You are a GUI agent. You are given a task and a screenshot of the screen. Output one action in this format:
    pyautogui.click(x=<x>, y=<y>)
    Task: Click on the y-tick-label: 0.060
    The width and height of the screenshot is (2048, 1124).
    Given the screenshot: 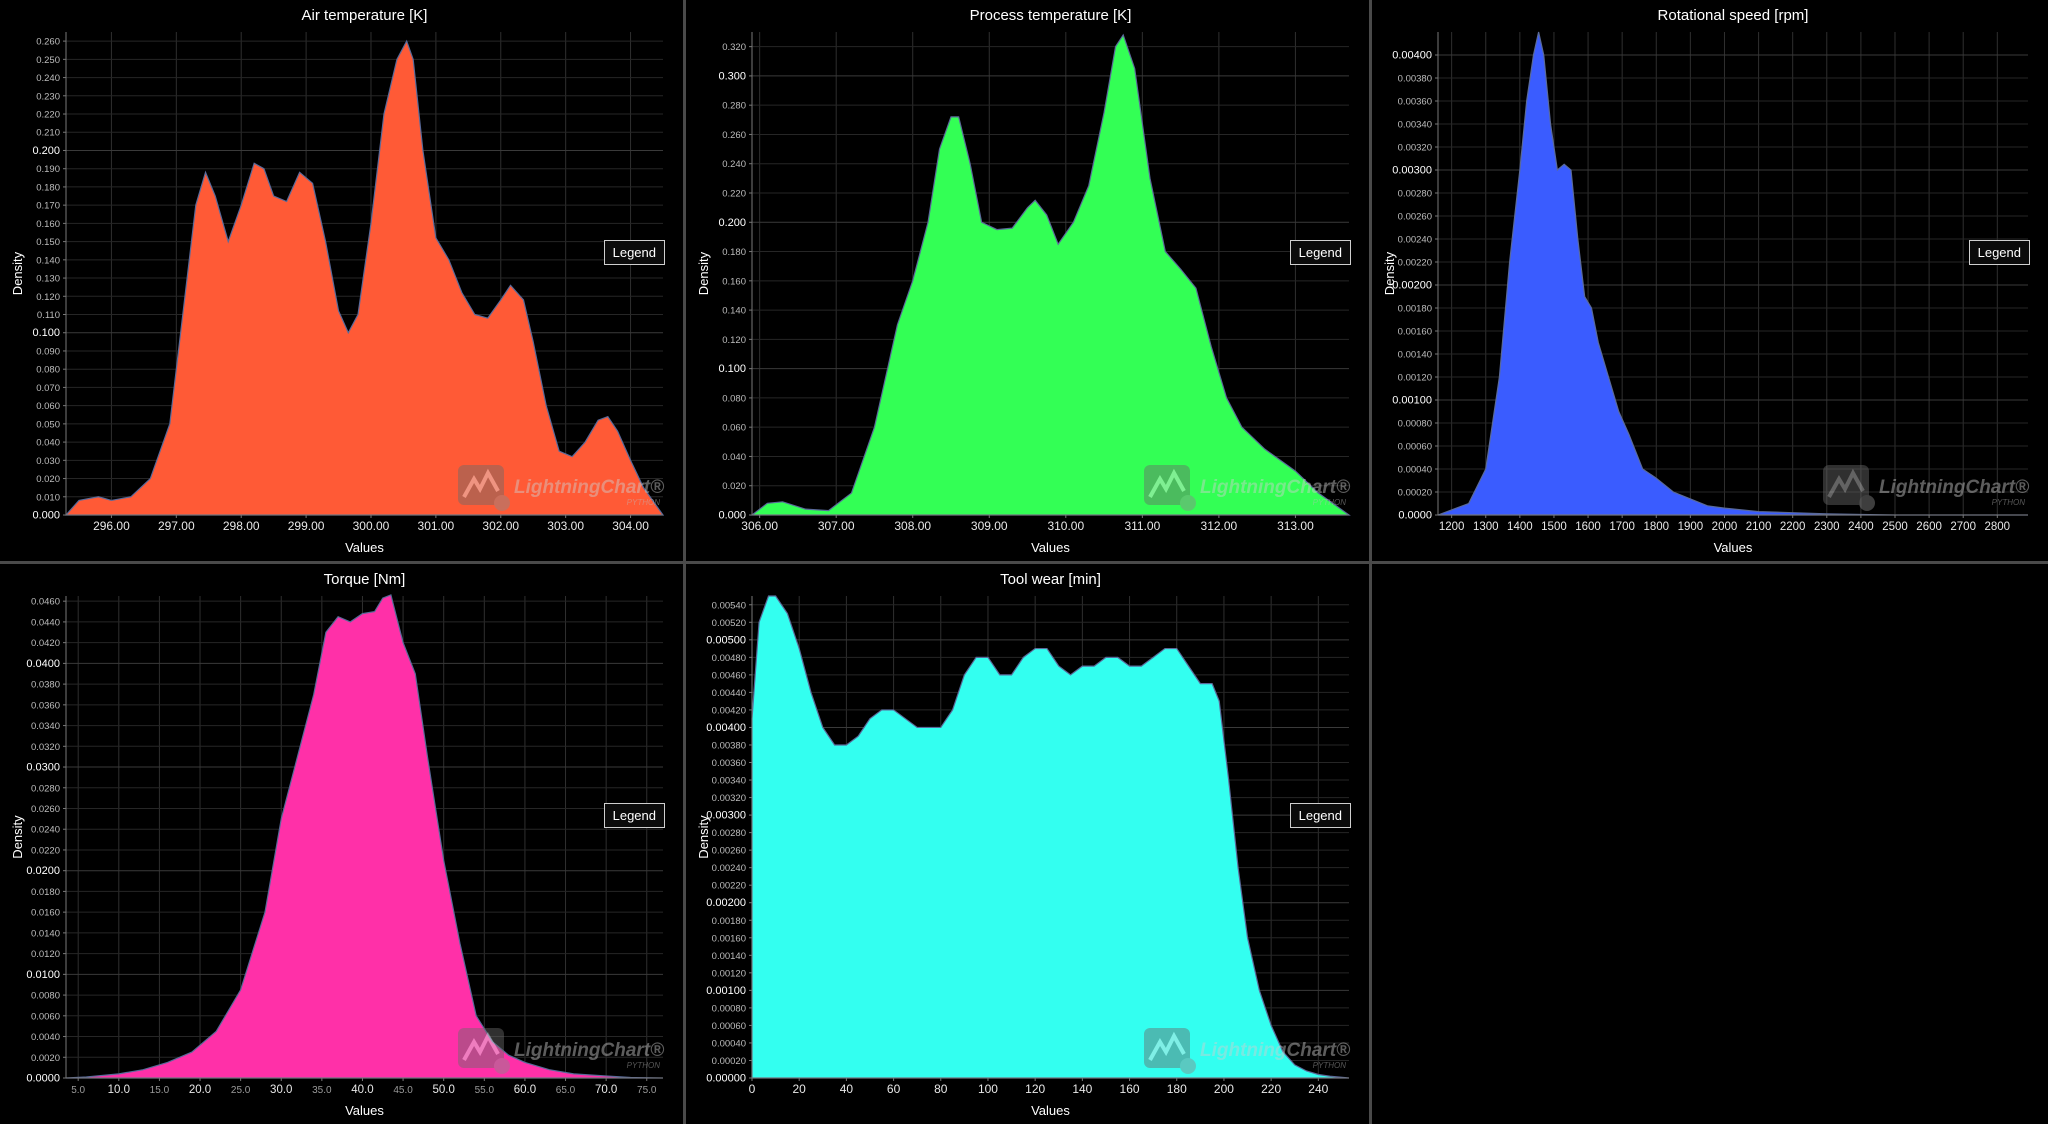 What is the action you would take?
    pyautogui.click(x=48, y=406)
    